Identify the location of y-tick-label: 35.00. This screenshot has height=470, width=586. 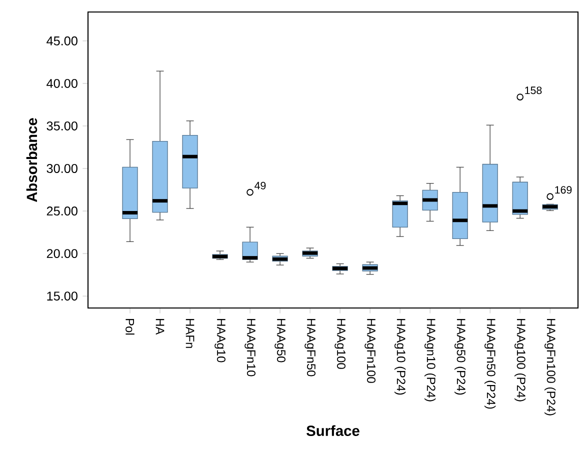
(62, 125).